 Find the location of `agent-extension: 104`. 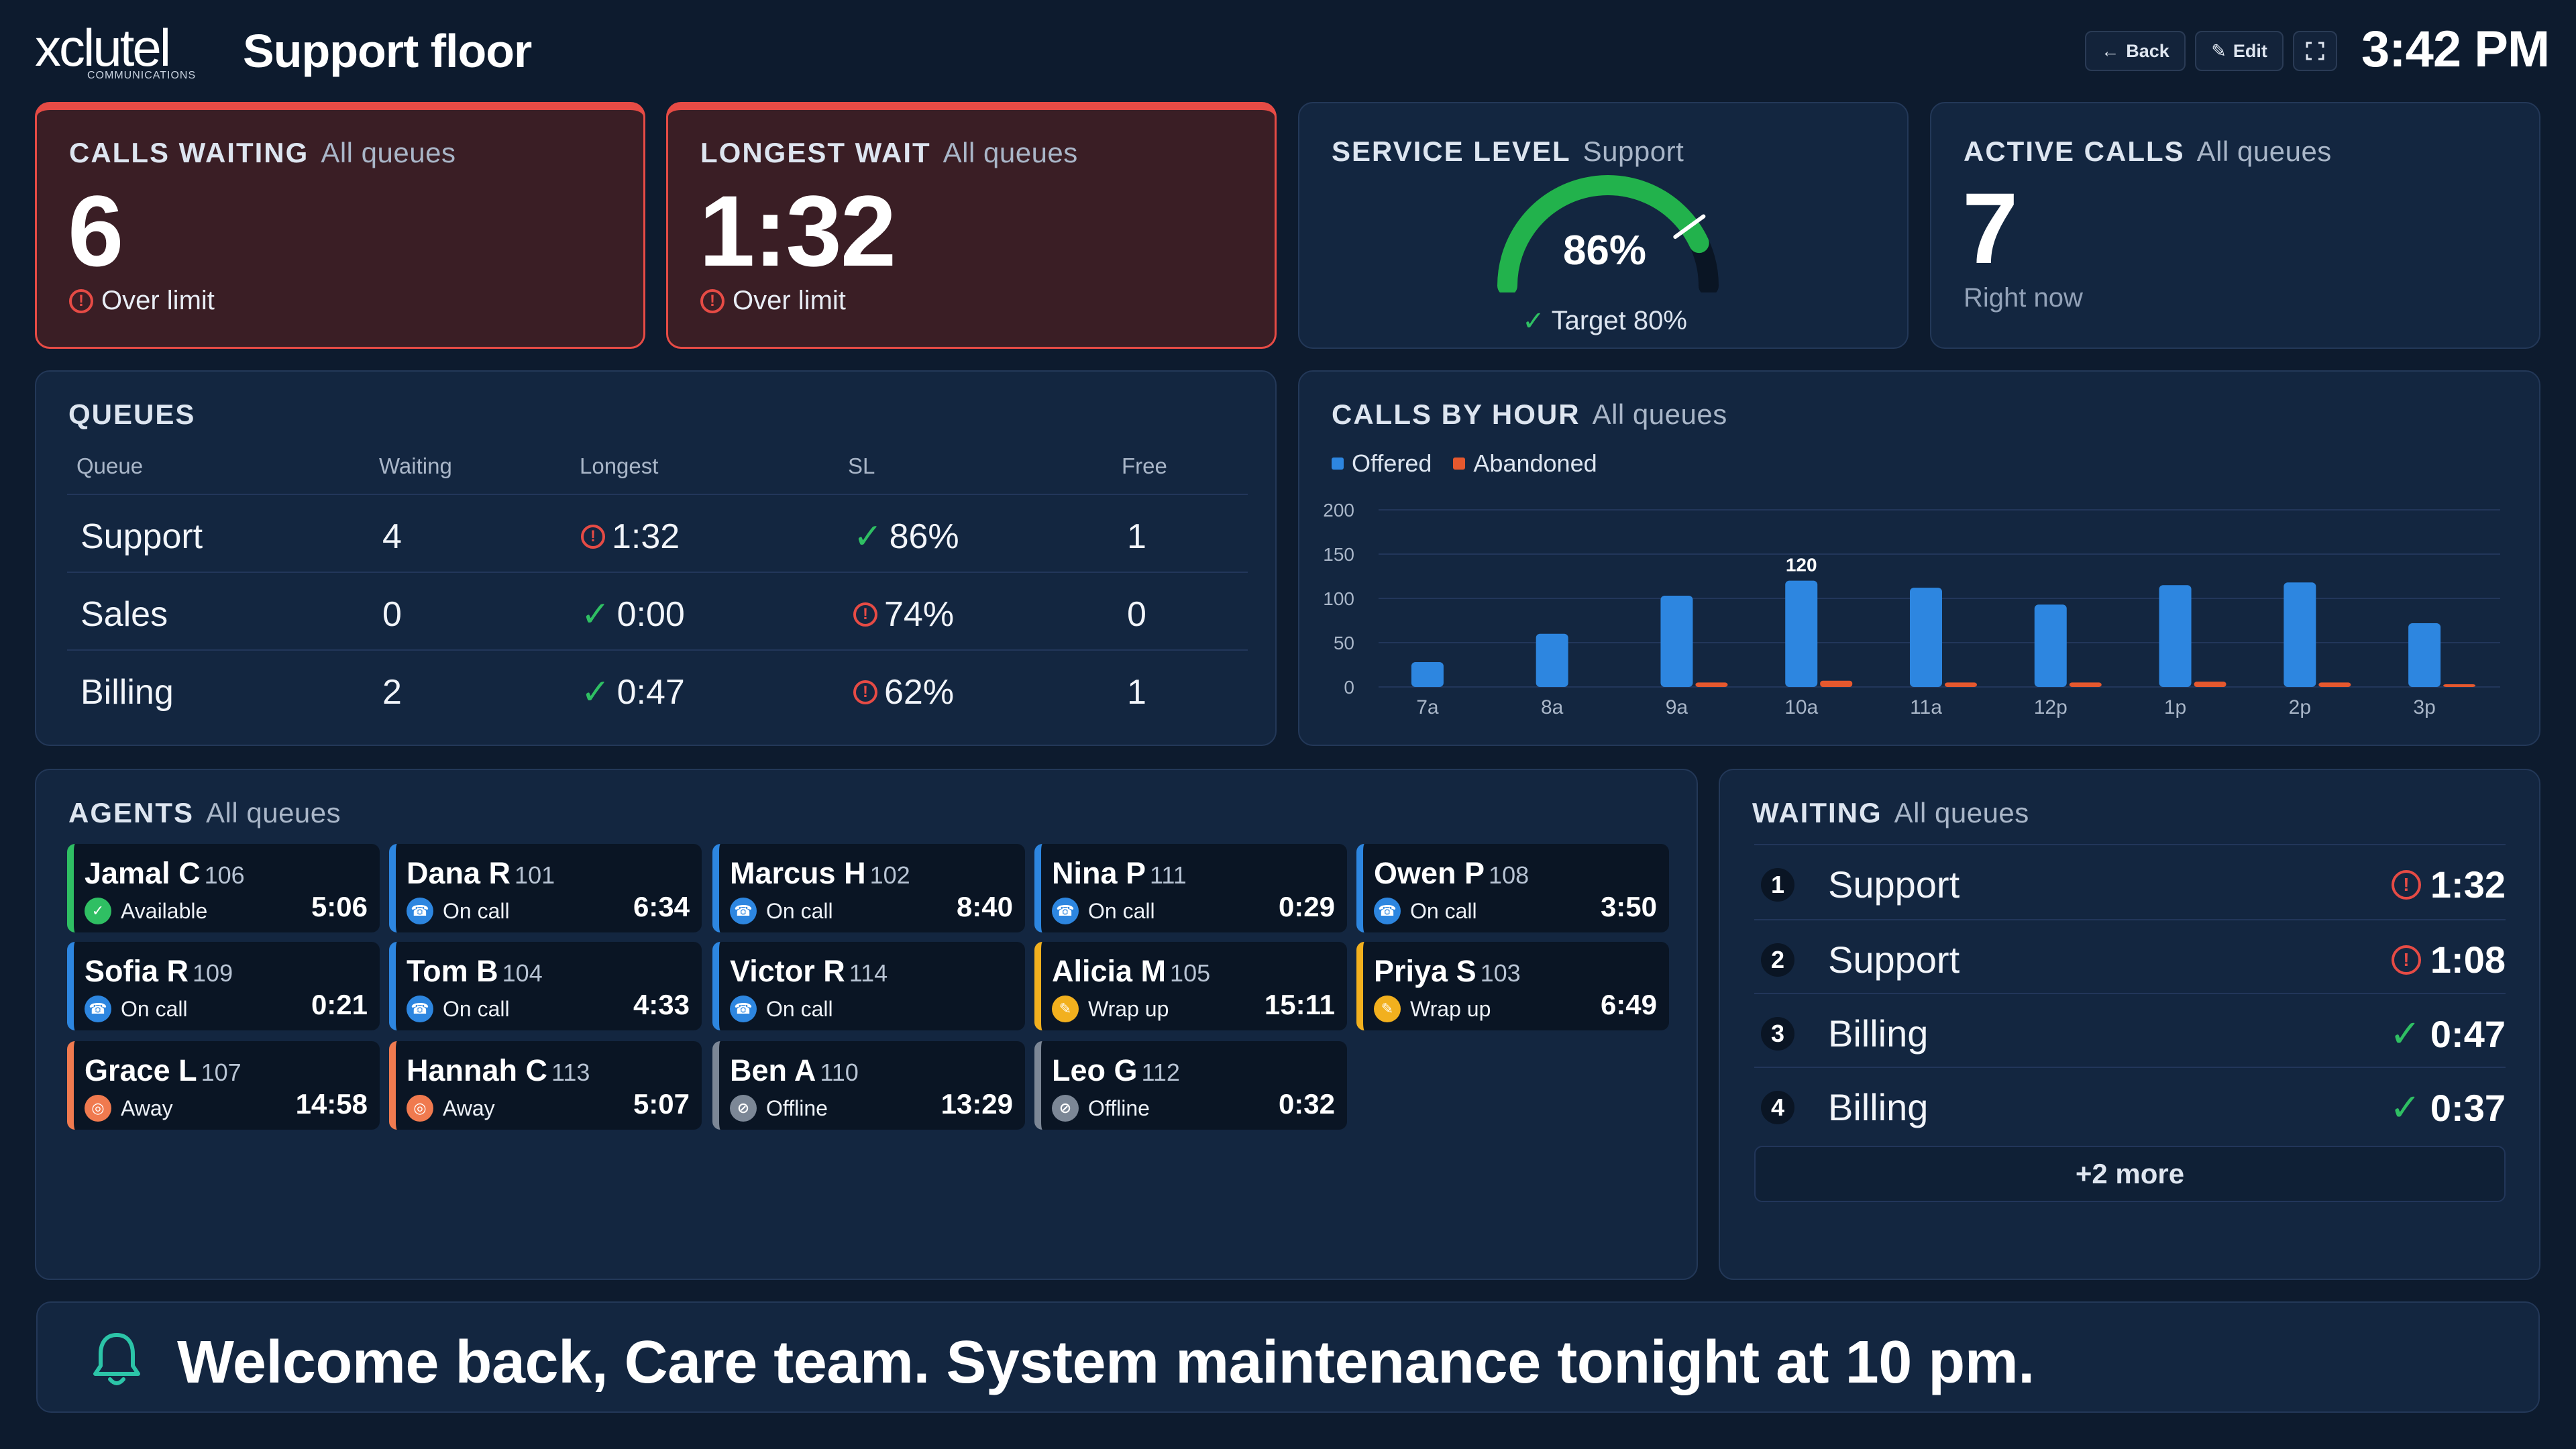

agent-extension: 104 is located at coordinates (522, 973).